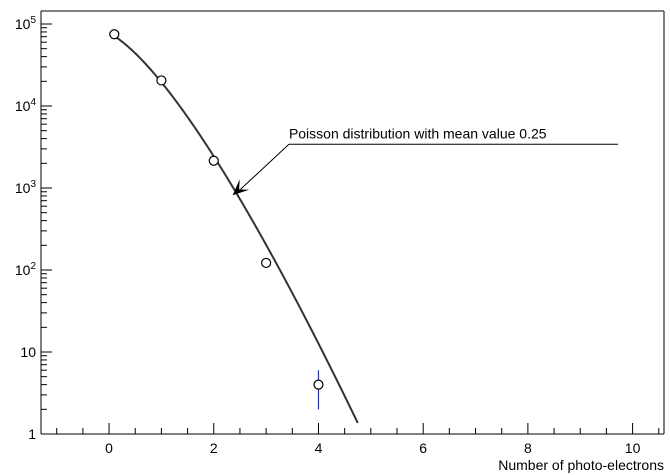  What do you see at coordinates (581, 465) in the screenshot?
I see `x-axis-label: Number of photo-electrons` at bounding box center [581, 465].